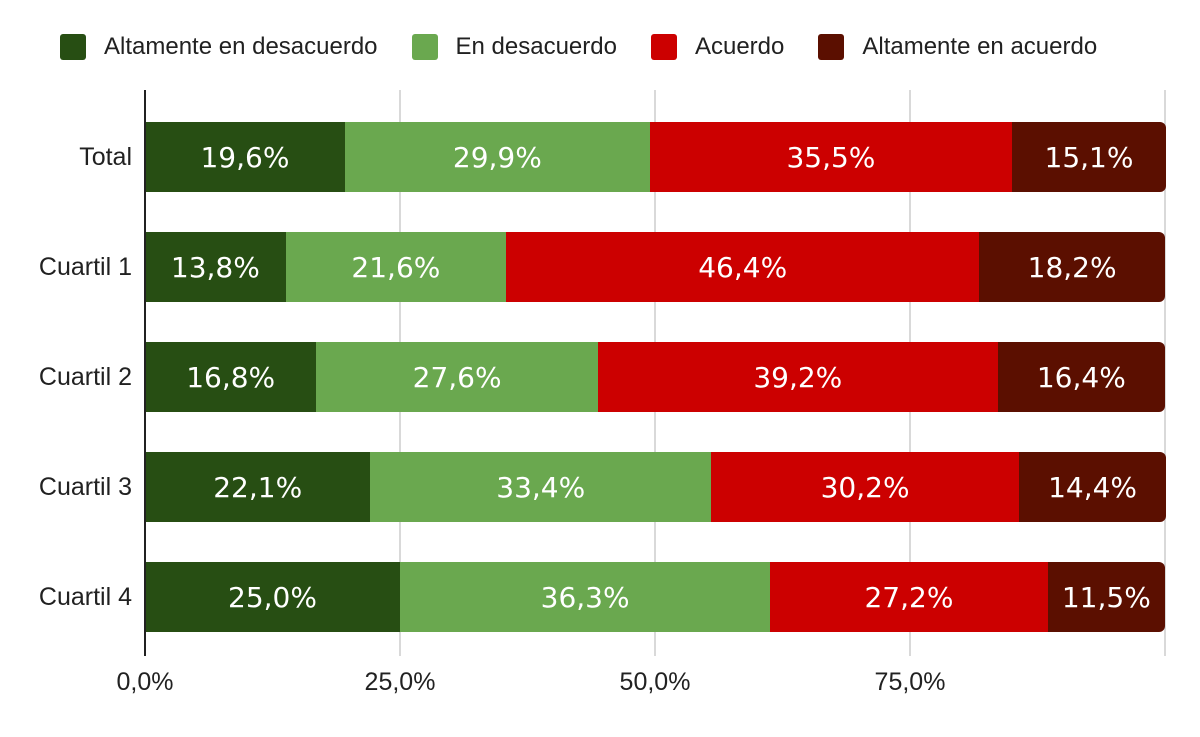 The height and width of the screenshot is (737, 1200). I want to click on bar-value-label: 36,3%, so click(585, 597).